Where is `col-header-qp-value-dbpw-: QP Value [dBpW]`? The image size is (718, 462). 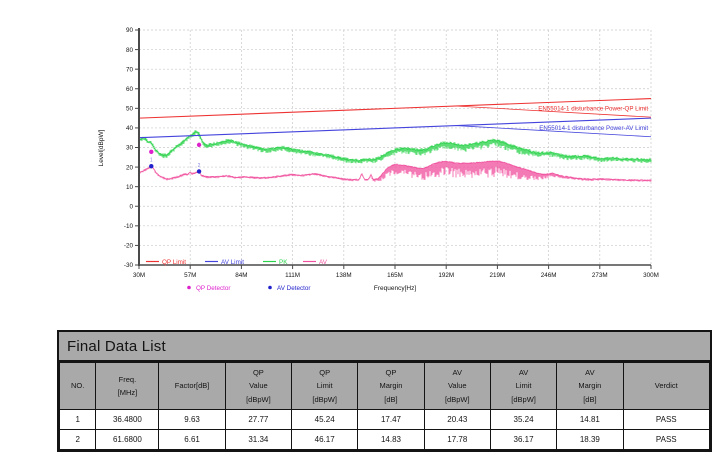 col-header-qp-value-dbpw-: QP Value [dBpW] is located at coordinates (258, 386).